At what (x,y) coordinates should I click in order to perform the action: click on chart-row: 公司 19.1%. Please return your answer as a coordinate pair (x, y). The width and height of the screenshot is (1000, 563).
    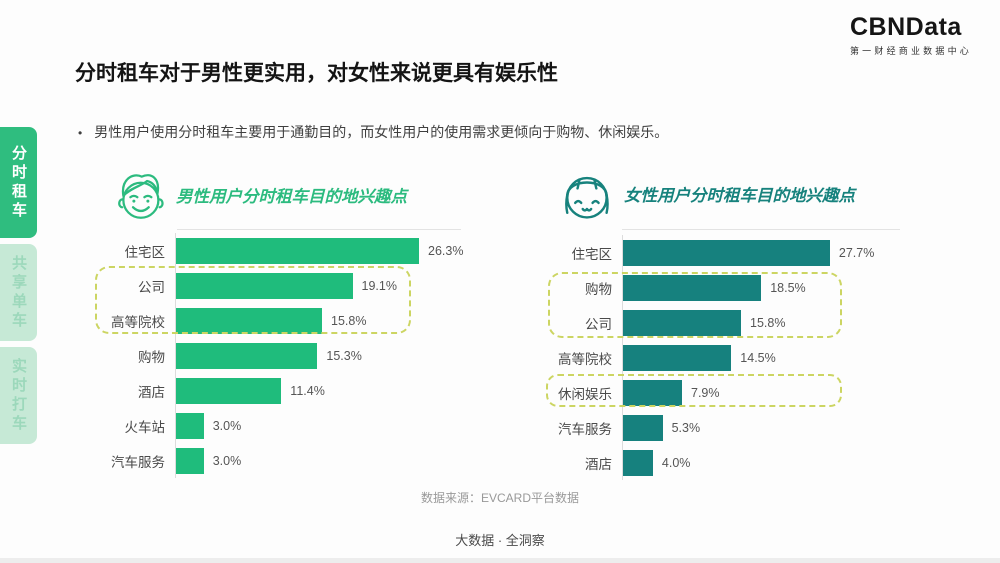
    Looking at the image, I should click on (295, 285).